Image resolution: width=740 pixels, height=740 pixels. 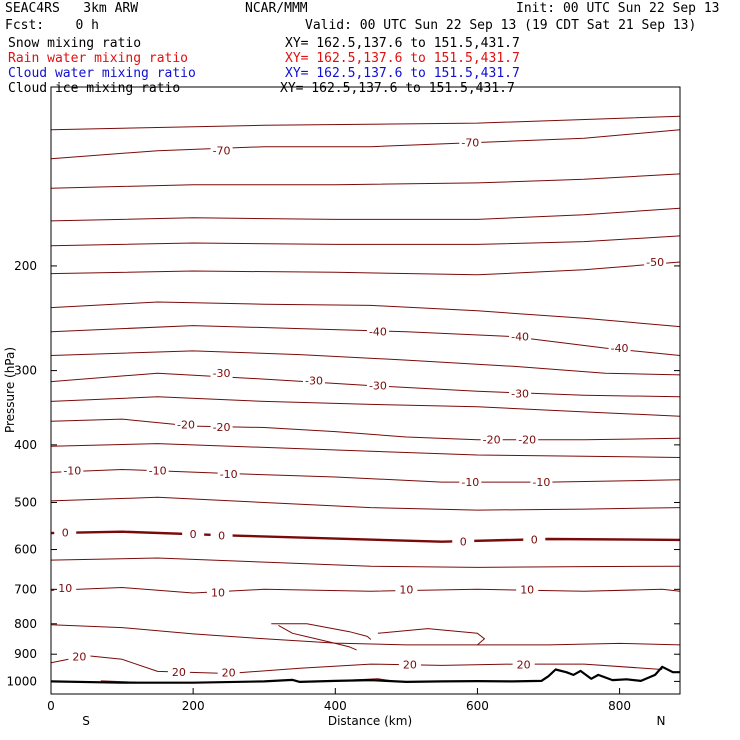 What do you see at coordinates (98, 58) in the screenshot?
I see `legend-label: Rain water mixing ratio` at bounding box center [98, 58].